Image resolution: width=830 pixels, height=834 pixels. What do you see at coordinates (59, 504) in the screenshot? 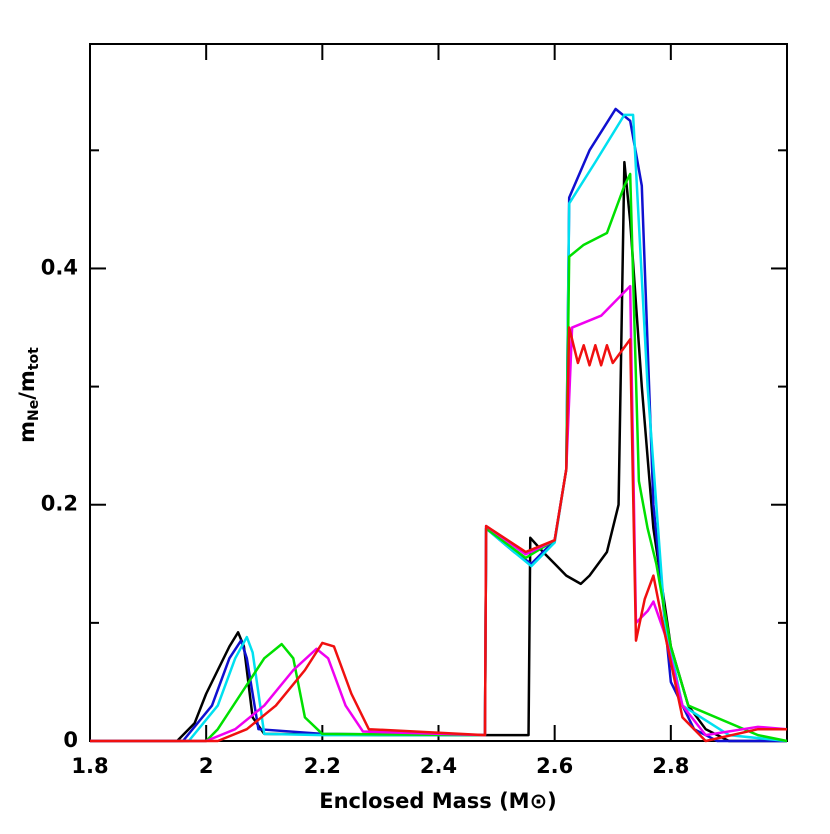
I see `y-tick-label: 0.2` at bounding box center [59, 504].